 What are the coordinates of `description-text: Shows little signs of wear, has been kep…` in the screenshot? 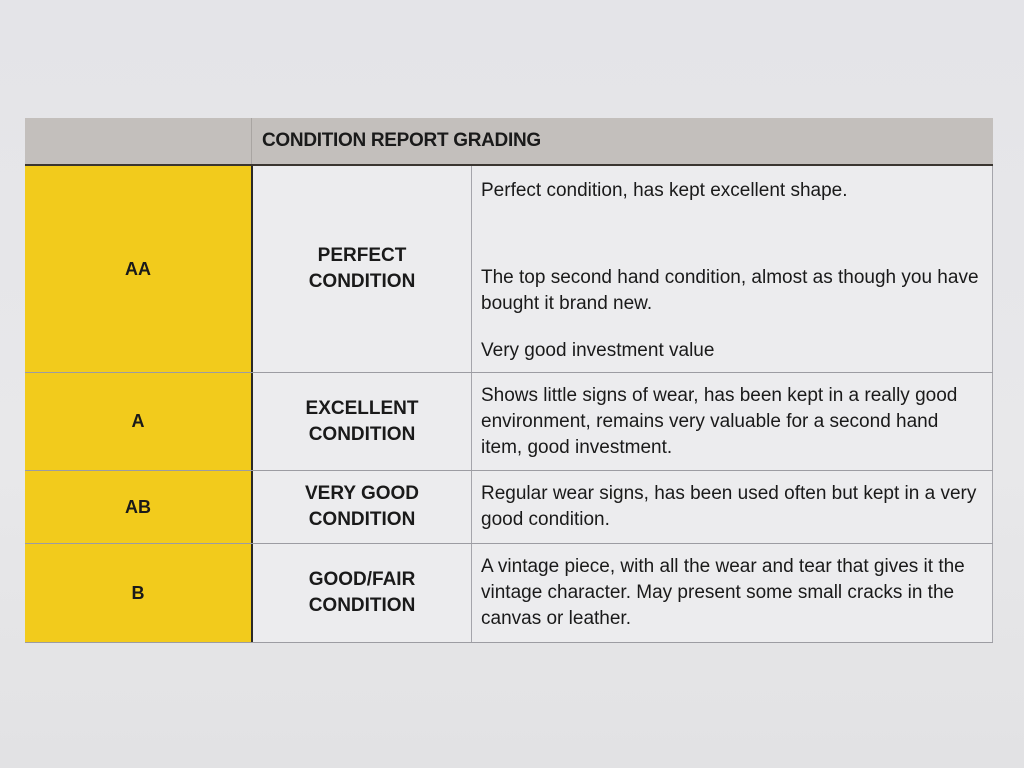 It's located at (719, 421).